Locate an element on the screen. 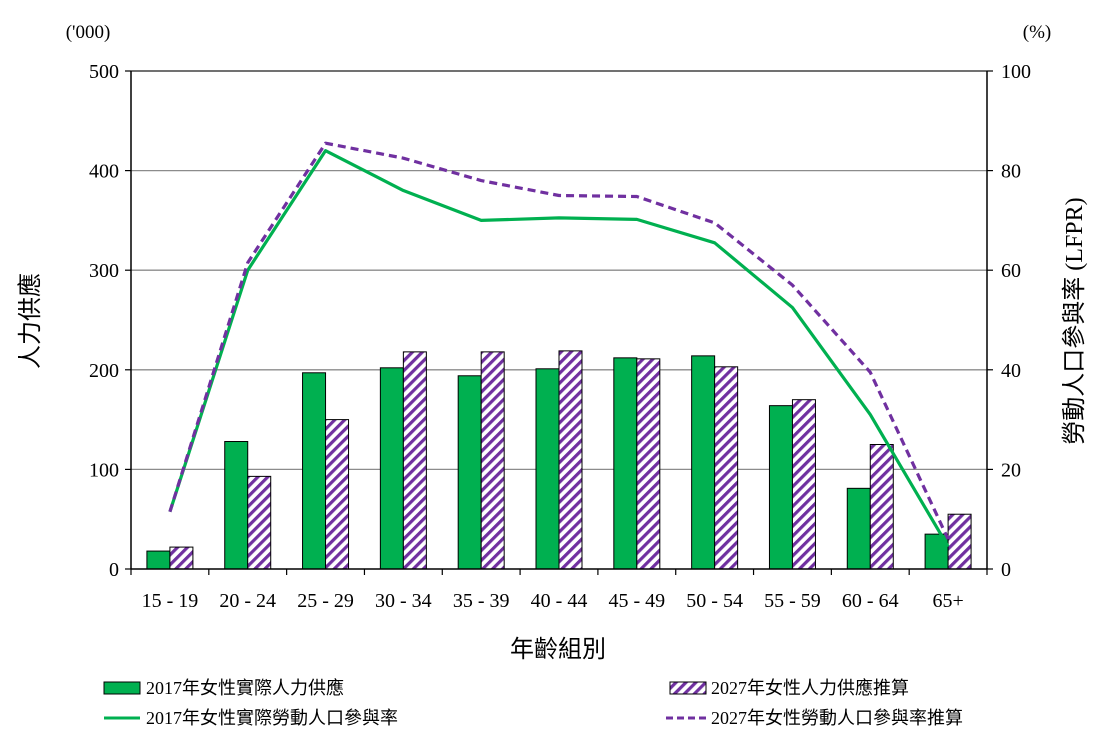 This screenshot has width=1102, height=729. legend-label-2017-supply: 2017年女性實際人力供應 is located at coordinates (245, 687).